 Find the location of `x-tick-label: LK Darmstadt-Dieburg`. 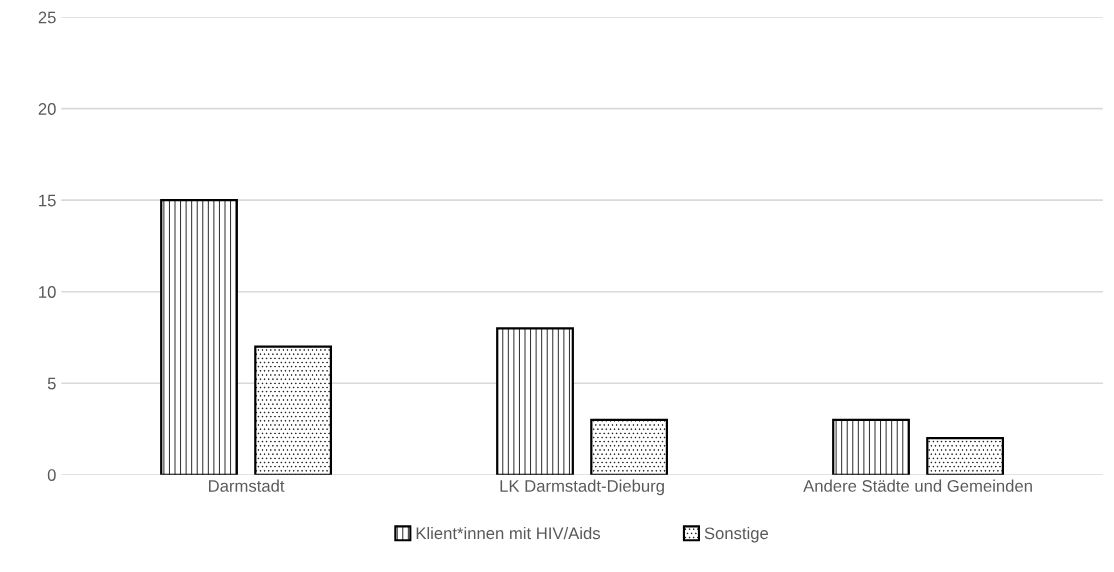

x-tick-label: LK Darmstadt-Dieburg is located at coordinates (582, 487).